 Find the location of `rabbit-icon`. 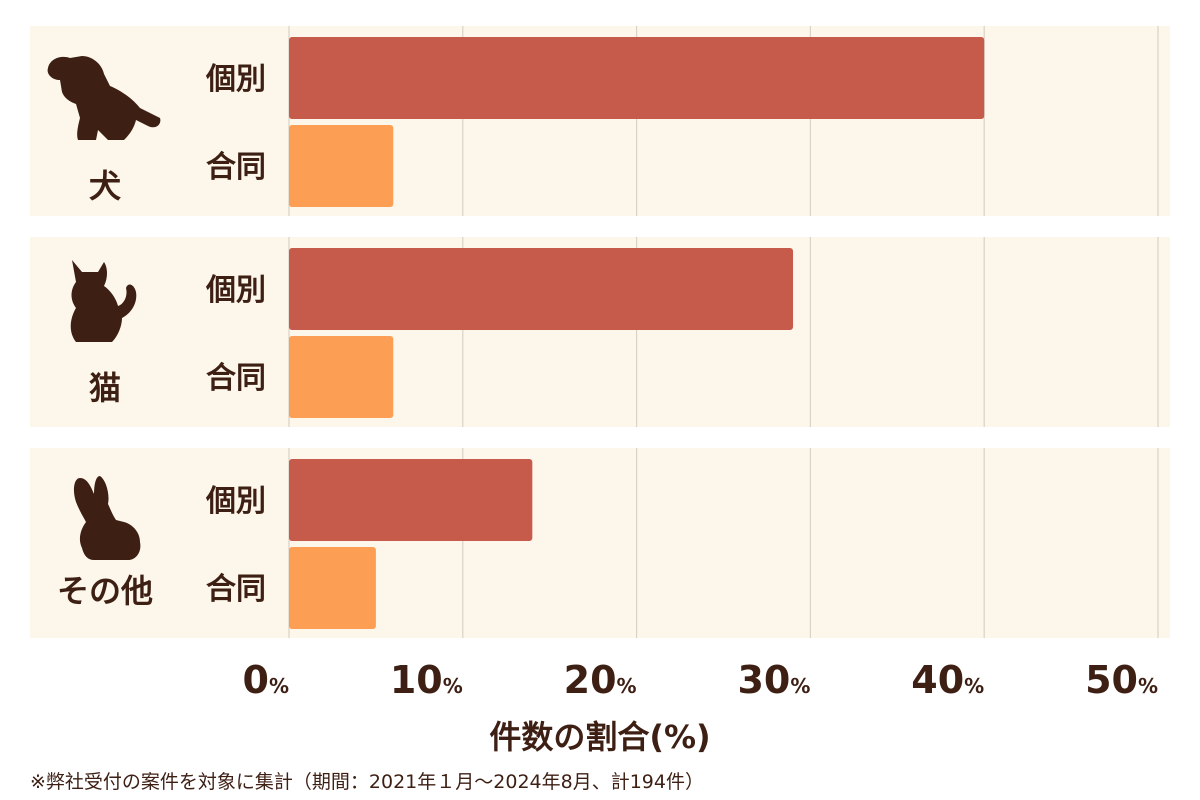

rabbit-icon is located at coordinates (107, 518).